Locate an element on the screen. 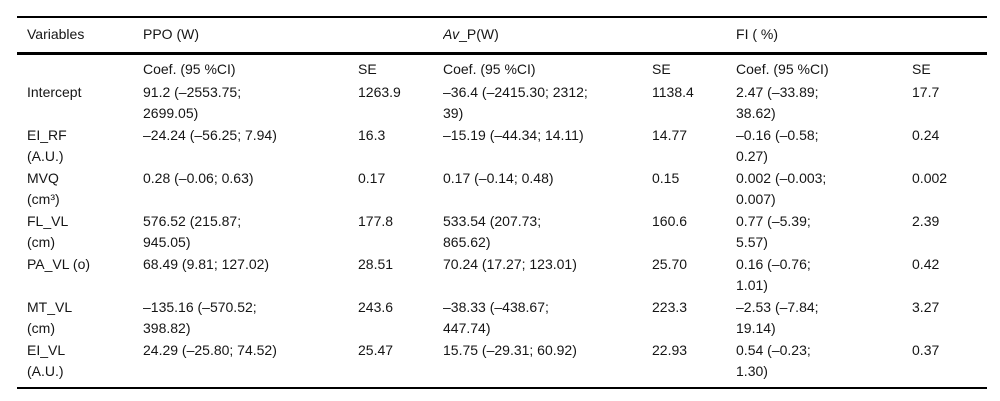  avp-se-cell: 25.70 is located at coordinates (670, 264).